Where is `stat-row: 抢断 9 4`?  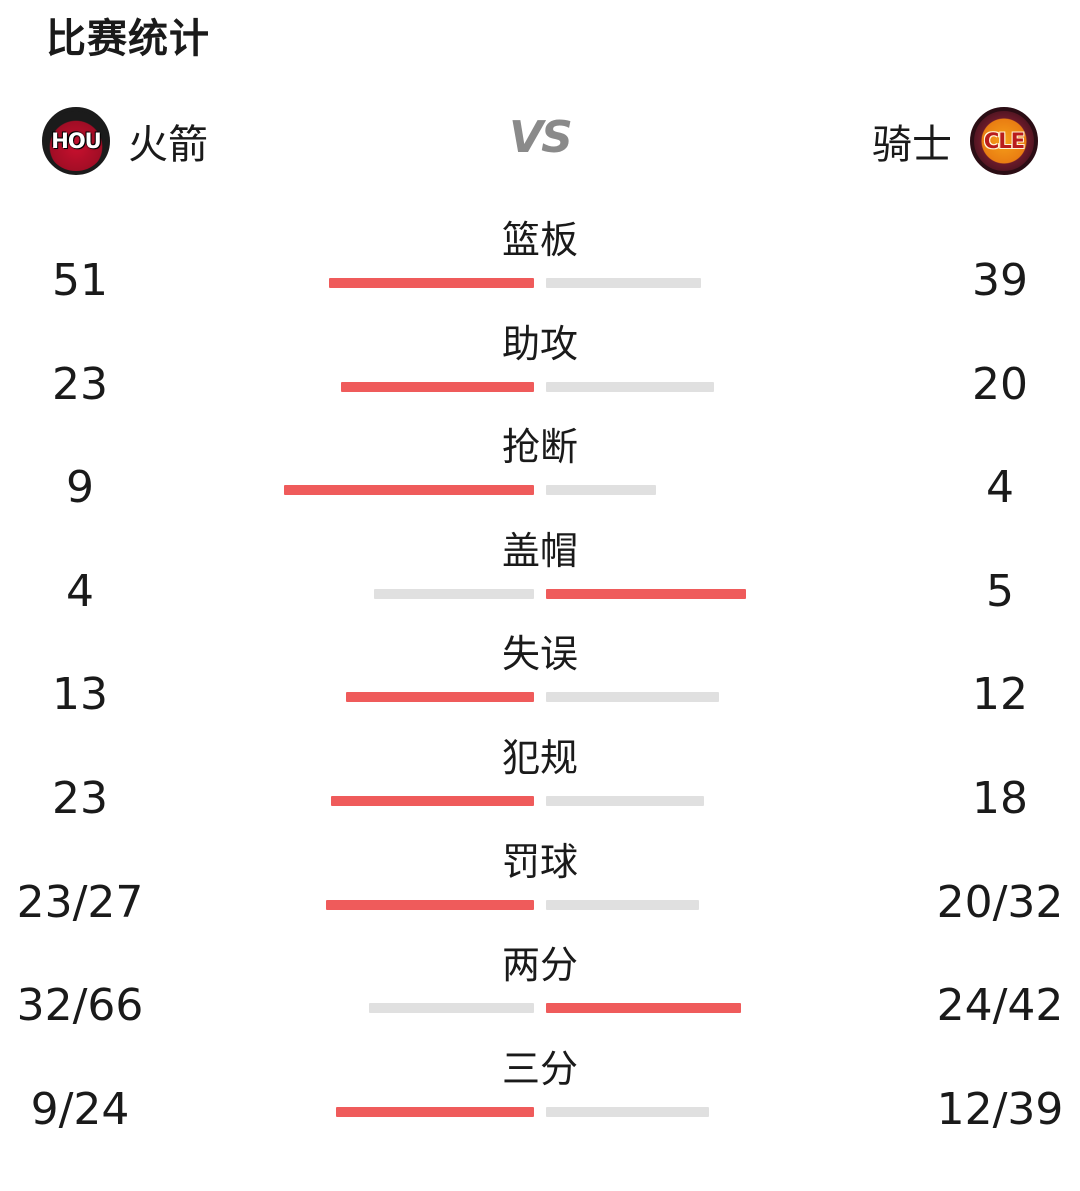
stat-row: 抢断 9 4 is located at coordinates (540, 473).